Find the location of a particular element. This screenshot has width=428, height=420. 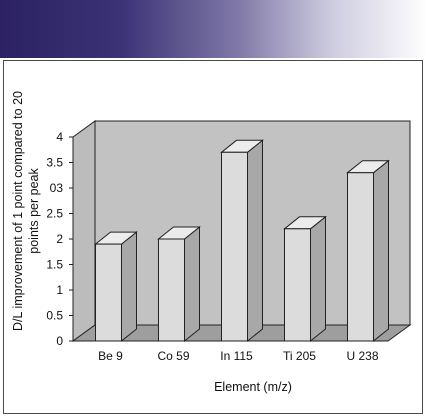

side-wall is located at coordinates (84, 231).